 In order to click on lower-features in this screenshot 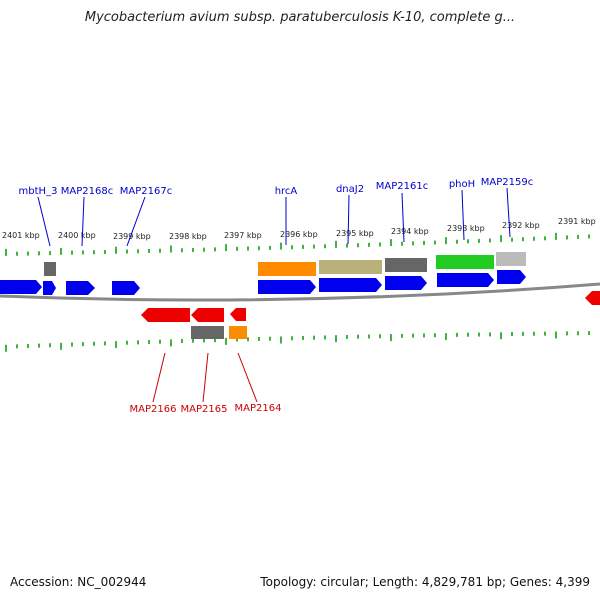, I will do `click(219, 332)`.